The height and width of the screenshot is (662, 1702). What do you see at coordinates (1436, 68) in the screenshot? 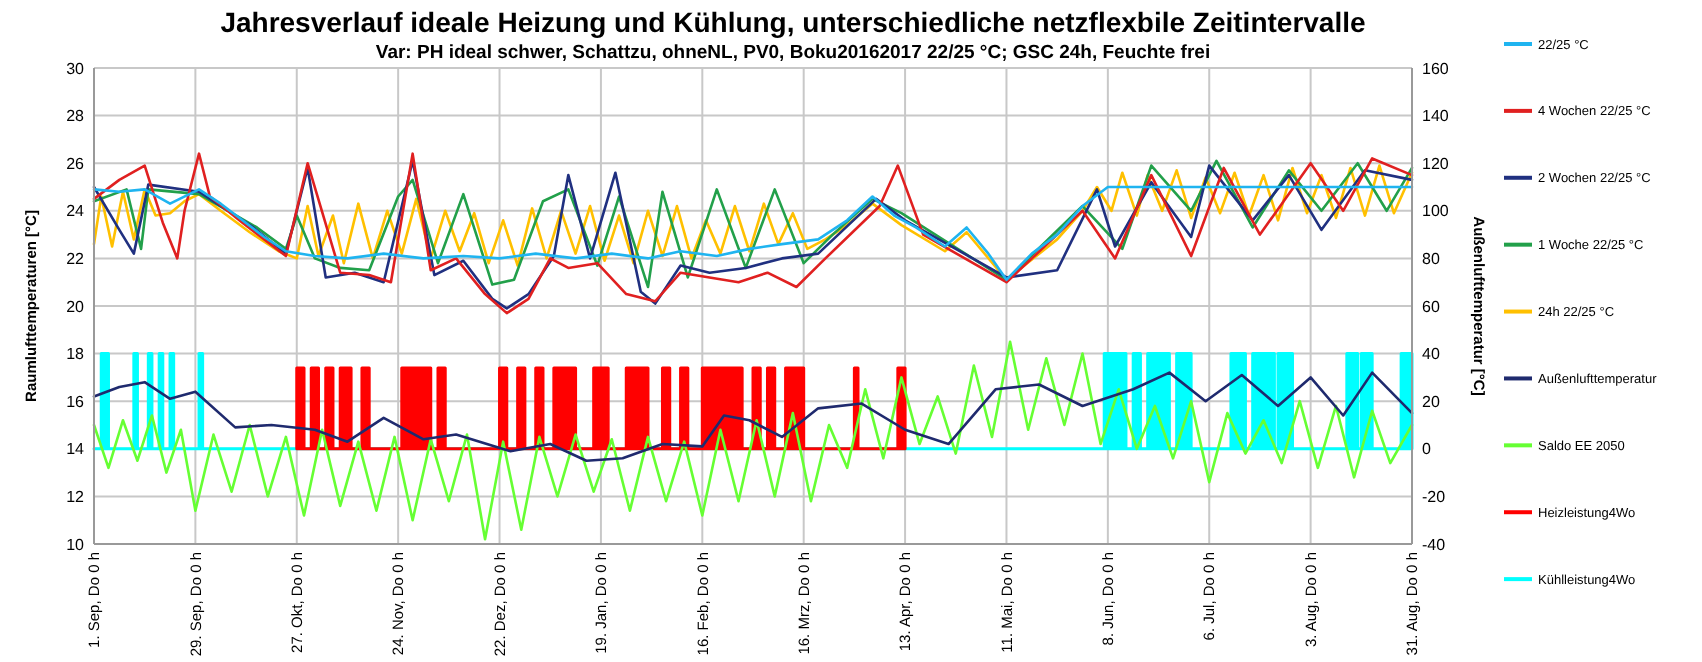
I see `y2-tick-label: 160` at bounding box center [1436, 68].